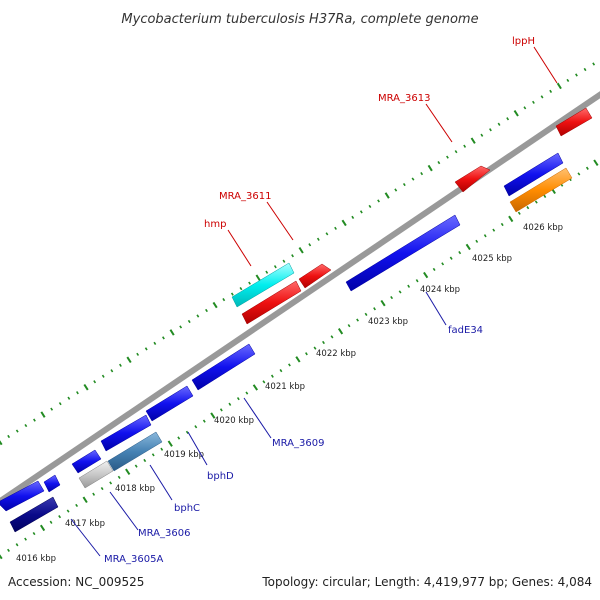  Describe the element at coordinates (76, 582) in the screenshot. I see `accession-text: Accession: NC_009525` at that location.